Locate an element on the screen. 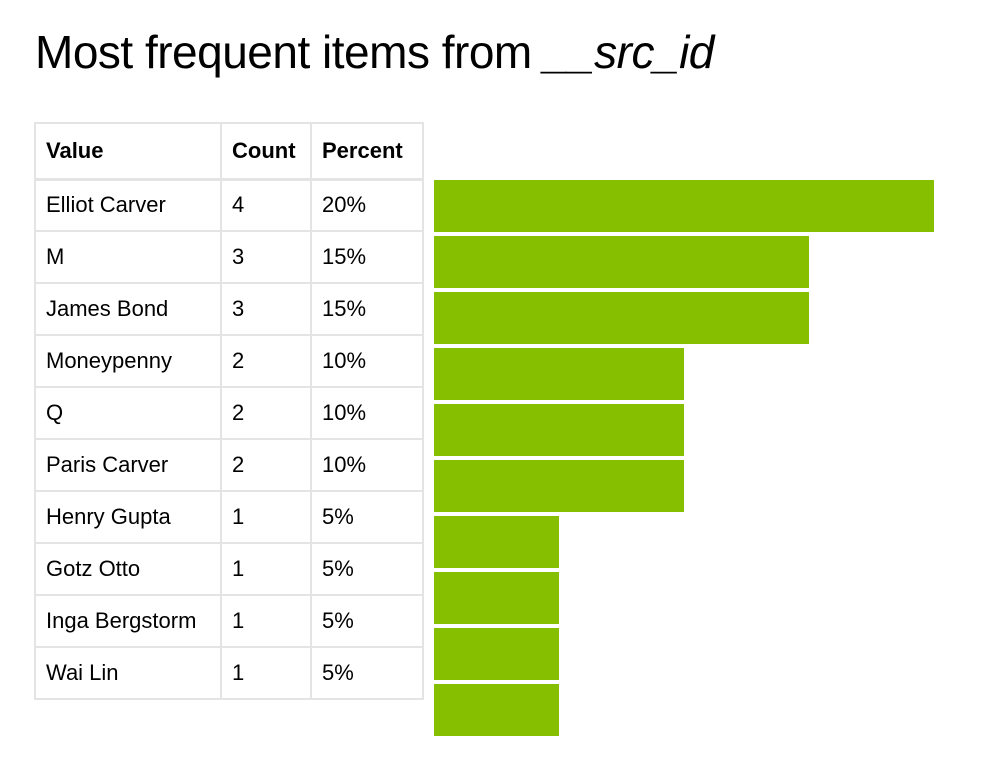  bar-paris-carver is located at coordinates (559, 486).